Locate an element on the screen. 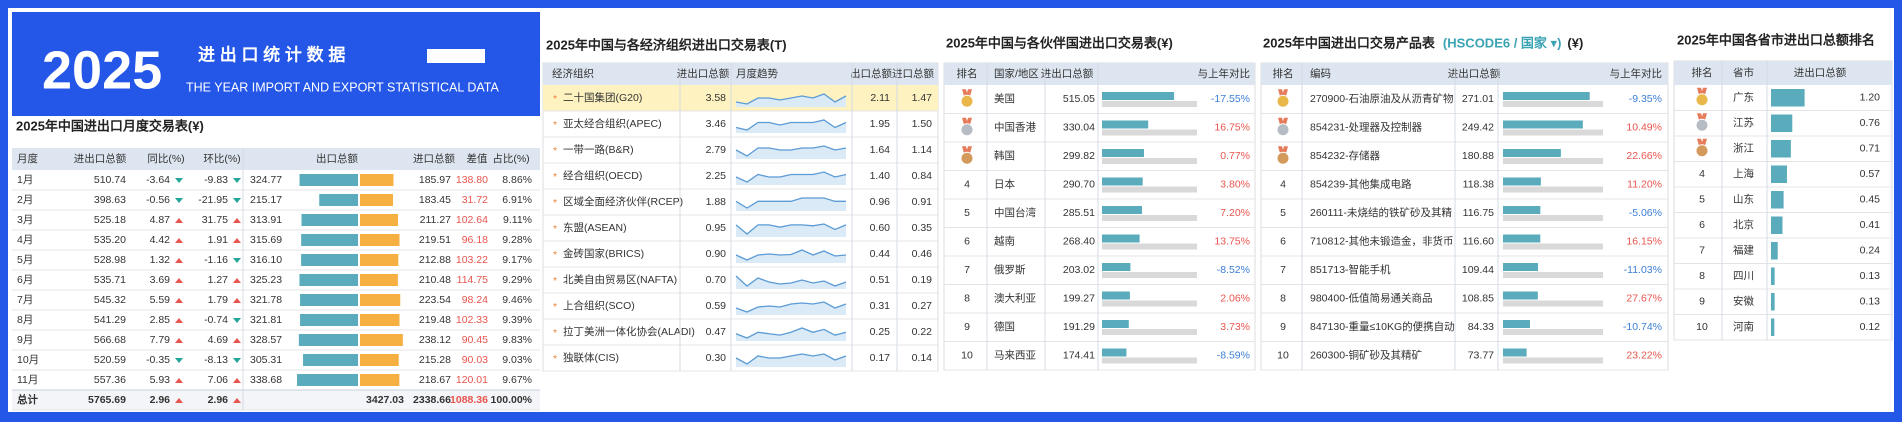 The image size is (1902, 422). cell-text: 90.45 is located at coordinates (475, 340).